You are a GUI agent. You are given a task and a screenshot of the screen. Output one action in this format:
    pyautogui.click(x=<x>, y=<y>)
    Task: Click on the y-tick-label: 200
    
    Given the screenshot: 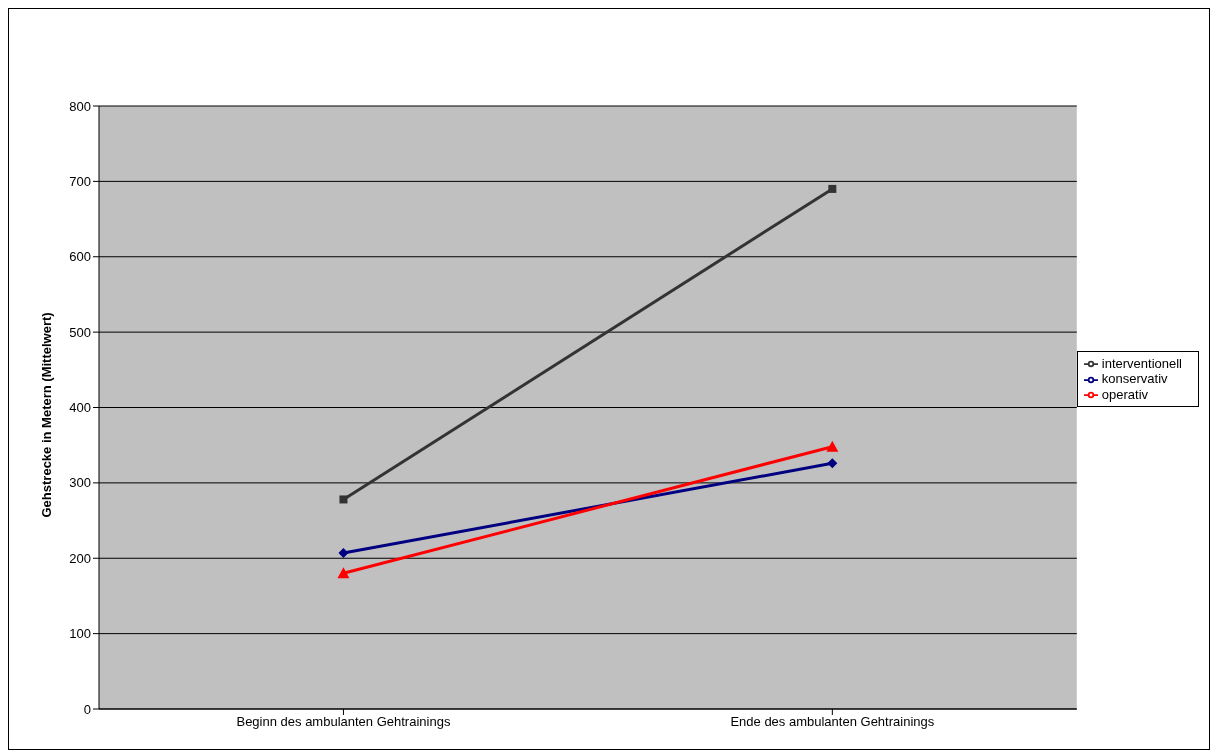 What is the action you would take?
    pyautogui.click(x=80, y=558)
    